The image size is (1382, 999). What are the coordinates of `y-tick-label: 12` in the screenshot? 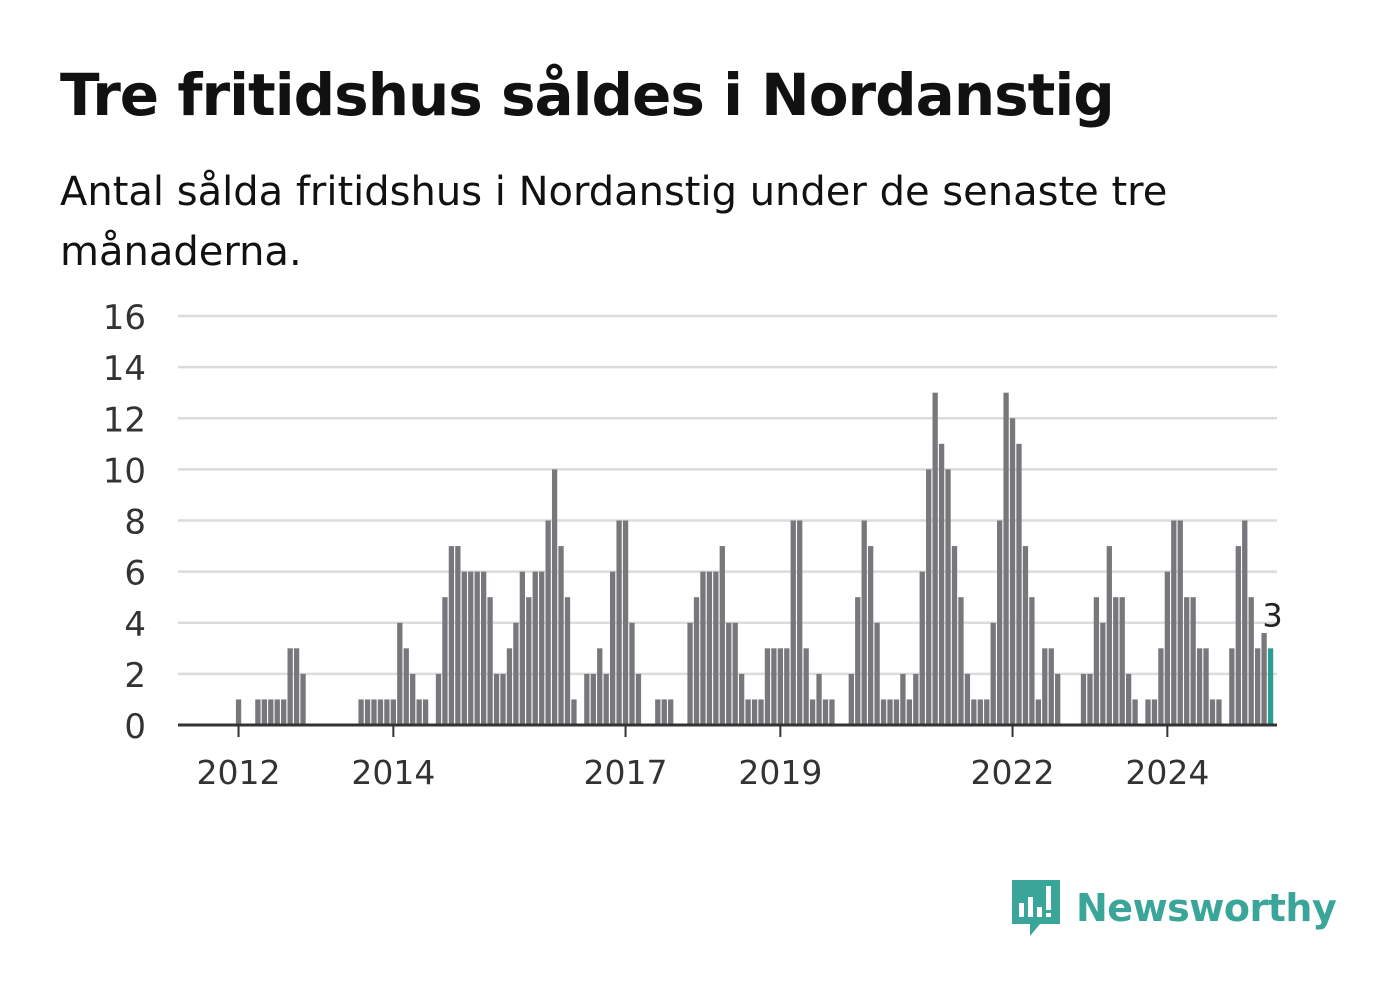 It's located at (124, 420).